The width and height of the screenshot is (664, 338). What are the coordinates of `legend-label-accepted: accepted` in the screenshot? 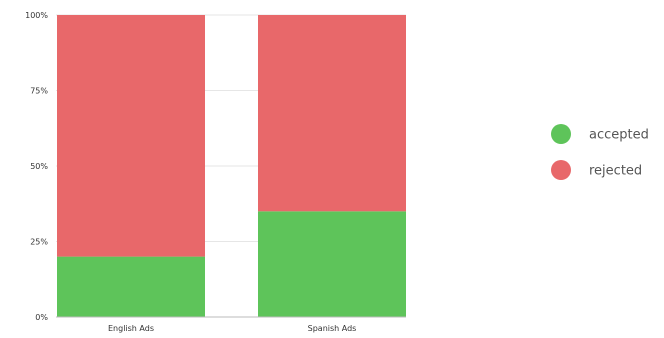 It's located at (619, 135).